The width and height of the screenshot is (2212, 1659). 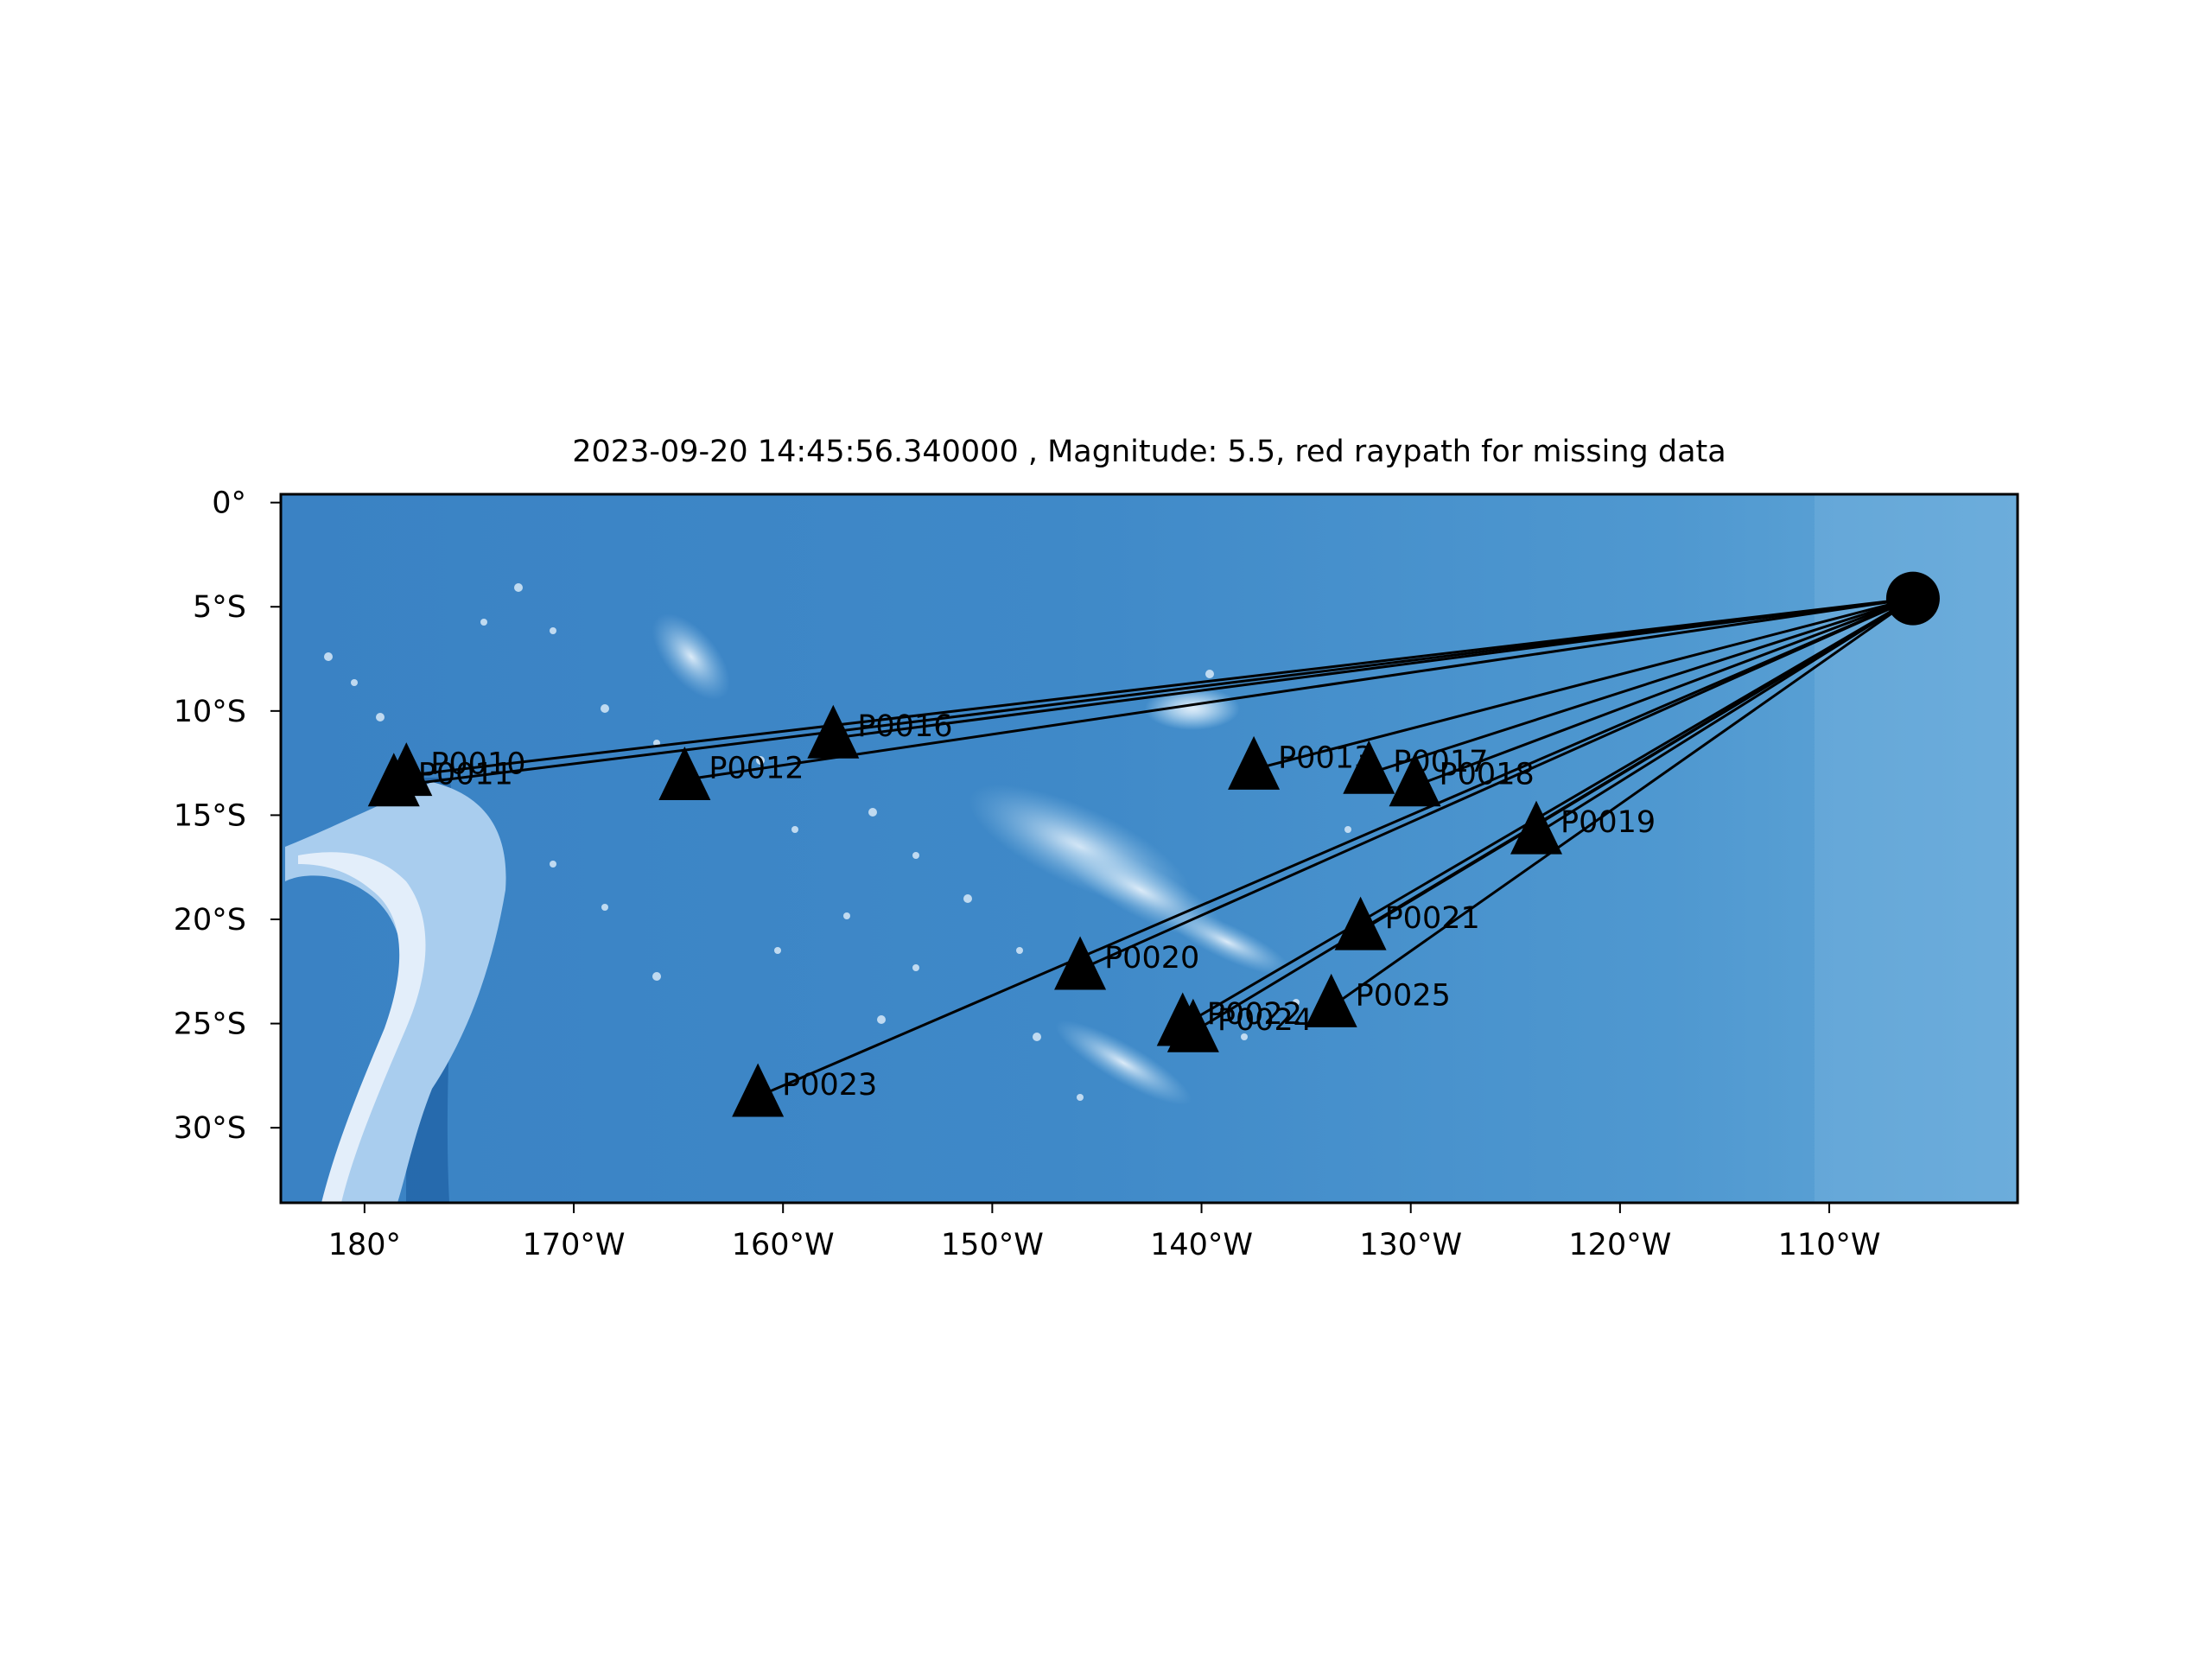 I want to click on x-tick-label: 160°W, so click(x=783, y=1245).